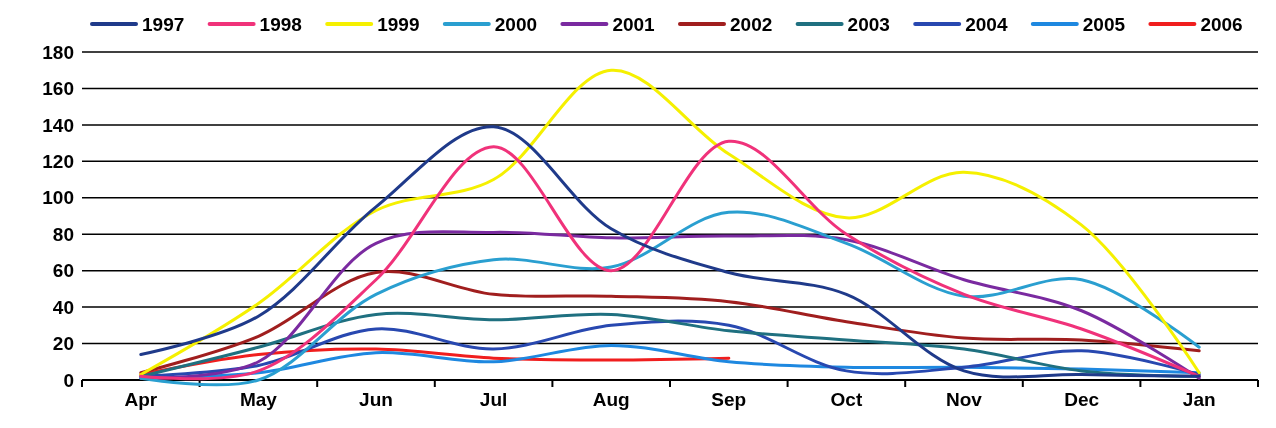 The image size is (1276, 428). Describe the element at coordinates (63, 271) in the screenshot. I see `y-tick-label: 60` at that location.